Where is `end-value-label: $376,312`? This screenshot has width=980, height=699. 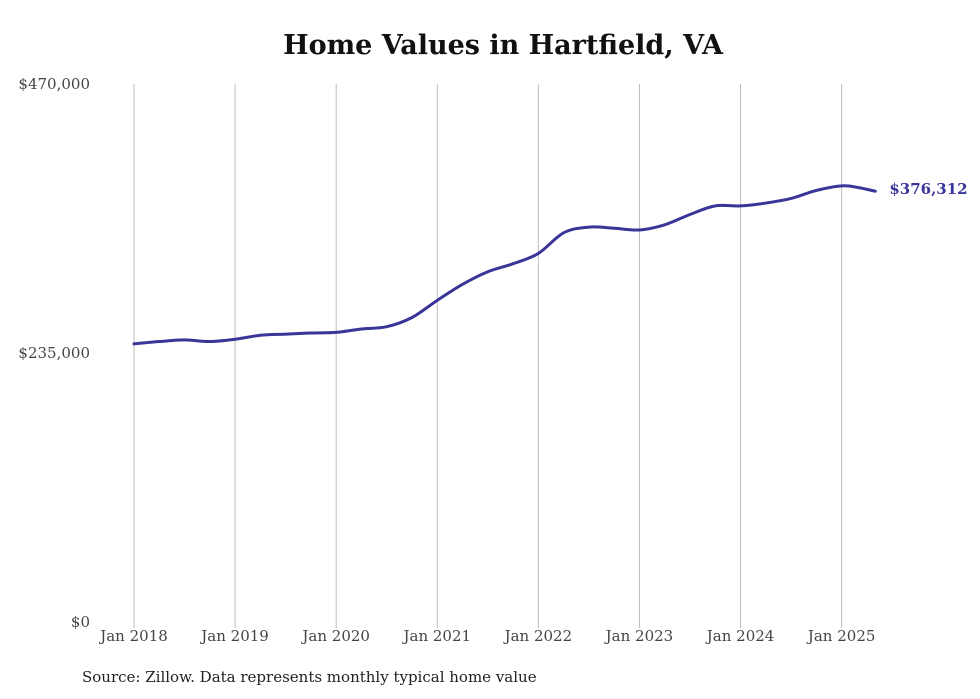 end-value-label: $376,312 is located at coordinates (928, 189).